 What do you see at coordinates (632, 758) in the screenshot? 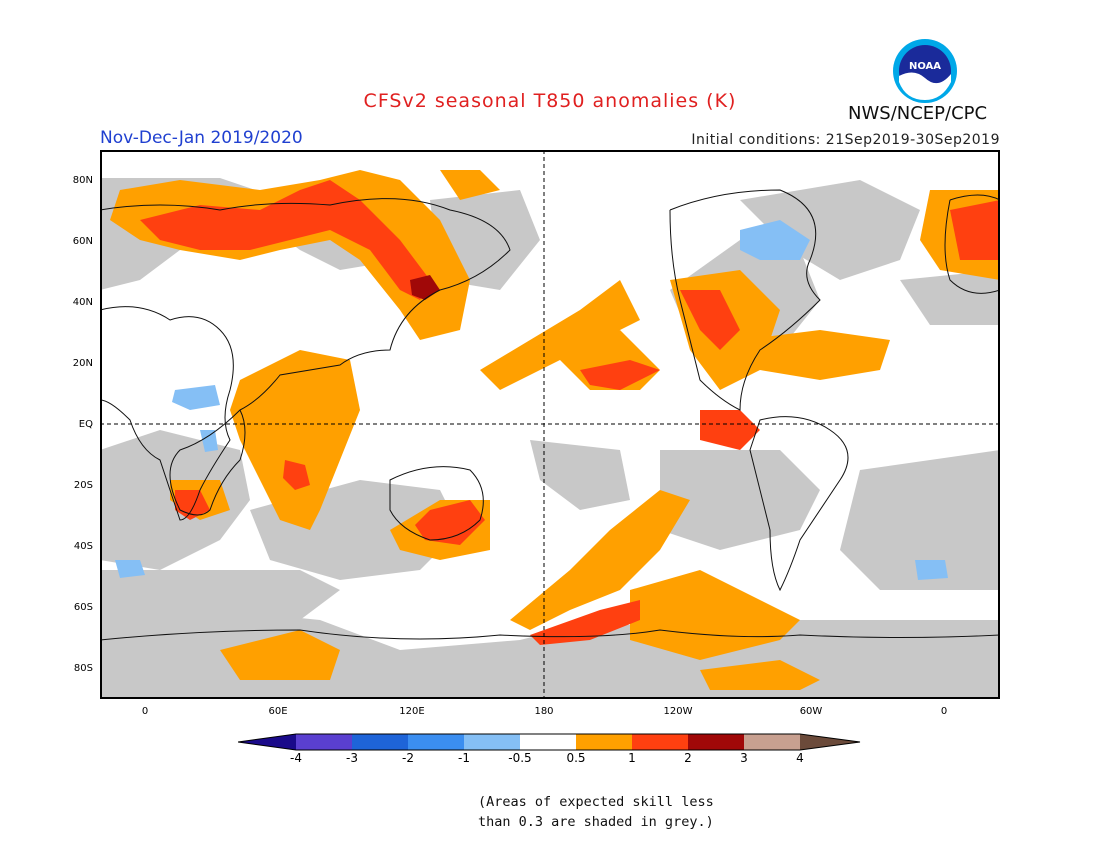
I see `legend-tick: 1` at bounding box center [632, 758].